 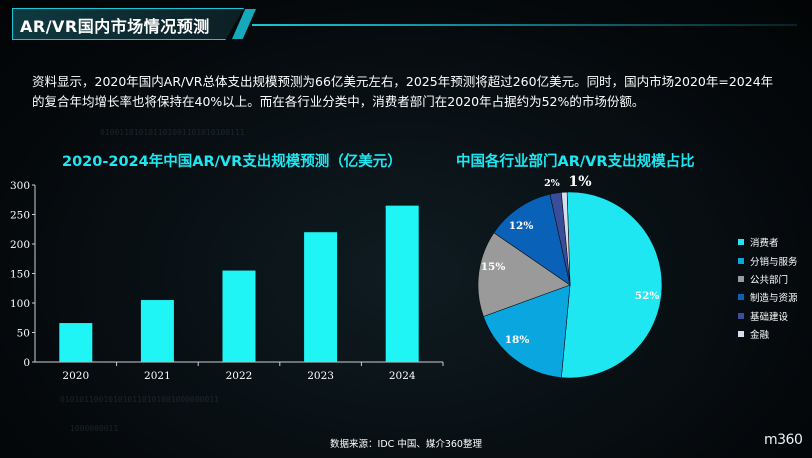 I want to click on data-source: 数据来源：IDC 中国、媒介360整理, so click(x=406, y=444).